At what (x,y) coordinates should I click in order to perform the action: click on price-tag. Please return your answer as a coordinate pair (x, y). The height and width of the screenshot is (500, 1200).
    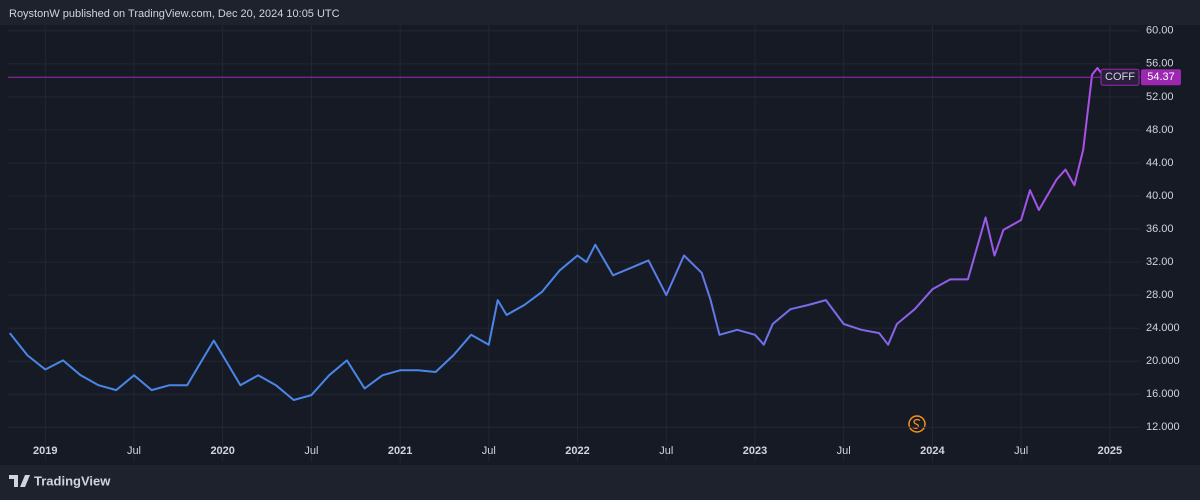
    Looking at the image, I should click on (1161, 77).